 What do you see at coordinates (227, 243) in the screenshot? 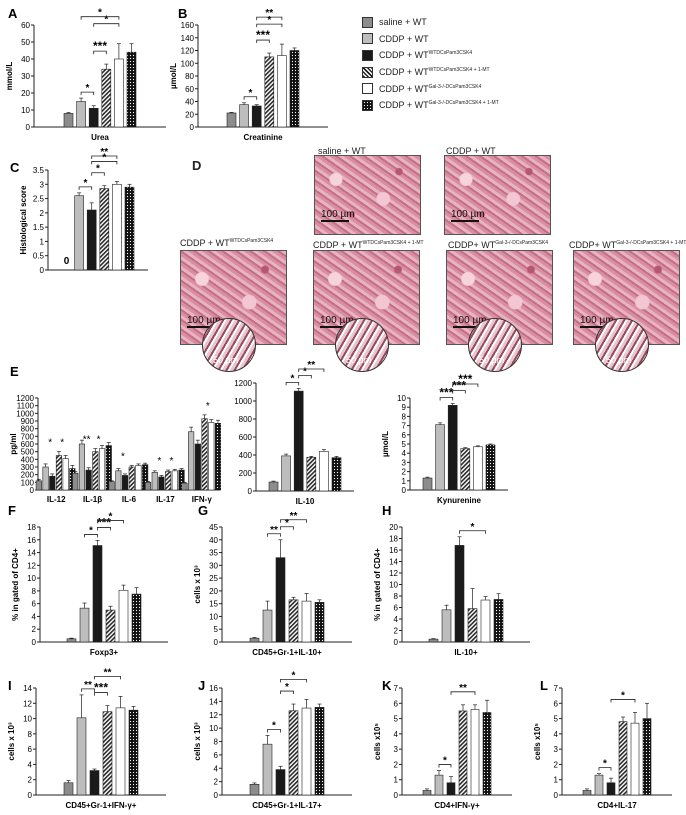
I see `micrograph-title: CDDP + WTWTDCsPam3CSK4` at bounding box center [227, 243].